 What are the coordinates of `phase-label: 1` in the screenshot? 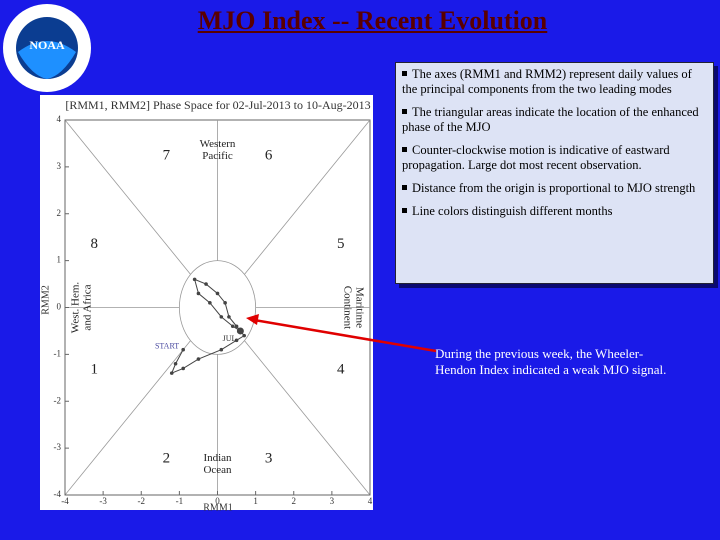 It's located at (94, 370).